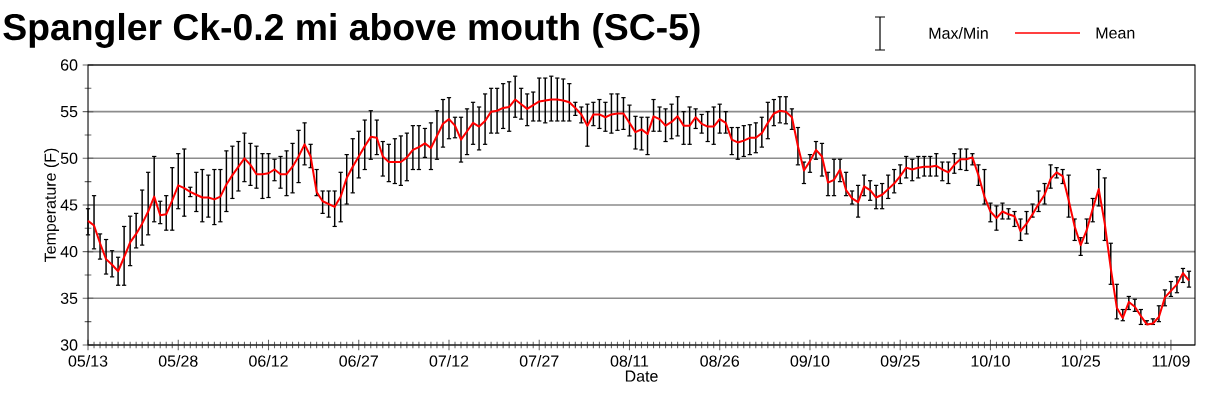  What do you see at coordinates (1115, 33) in the screenshot?
I see `legend-label: Mean` at bounding box center [1115, 33].